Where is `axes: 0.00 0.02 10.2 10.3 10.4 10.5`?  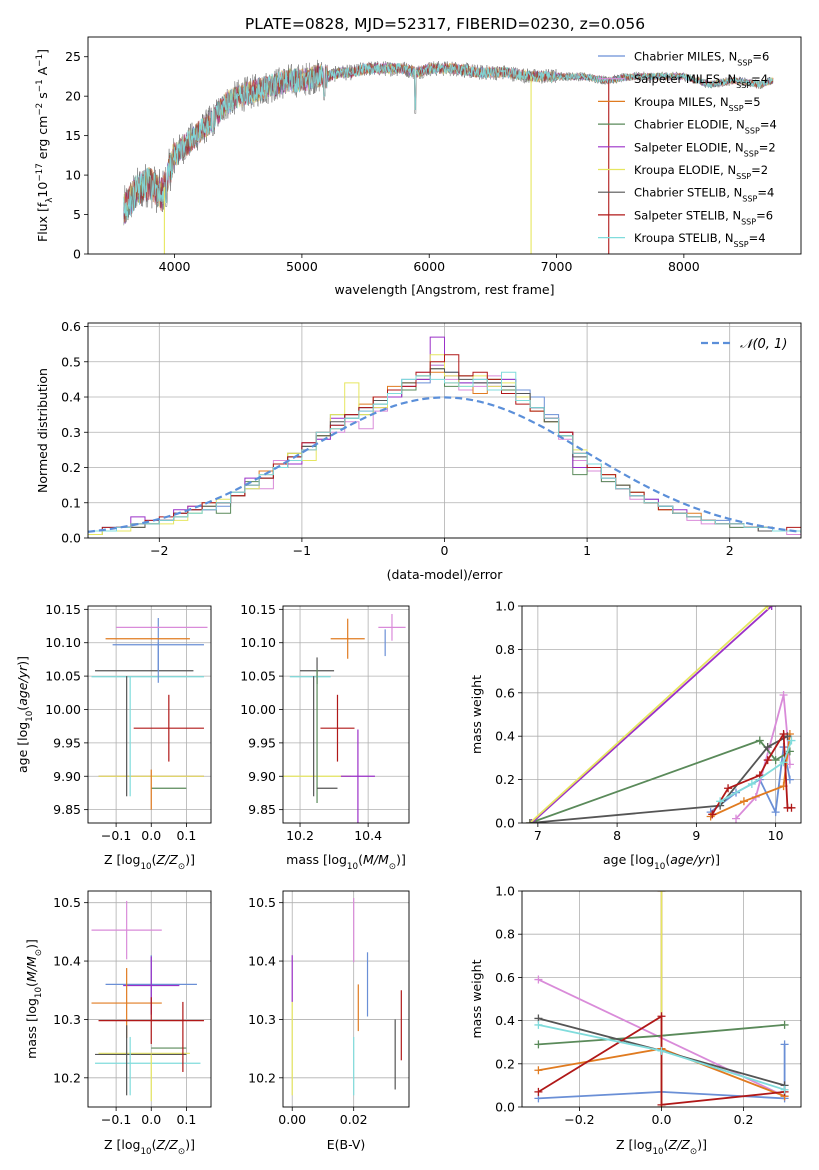 axes: 0.00 0.02 10.2 10.3 10.4 10.5 is located at coordinates (329, 1008).